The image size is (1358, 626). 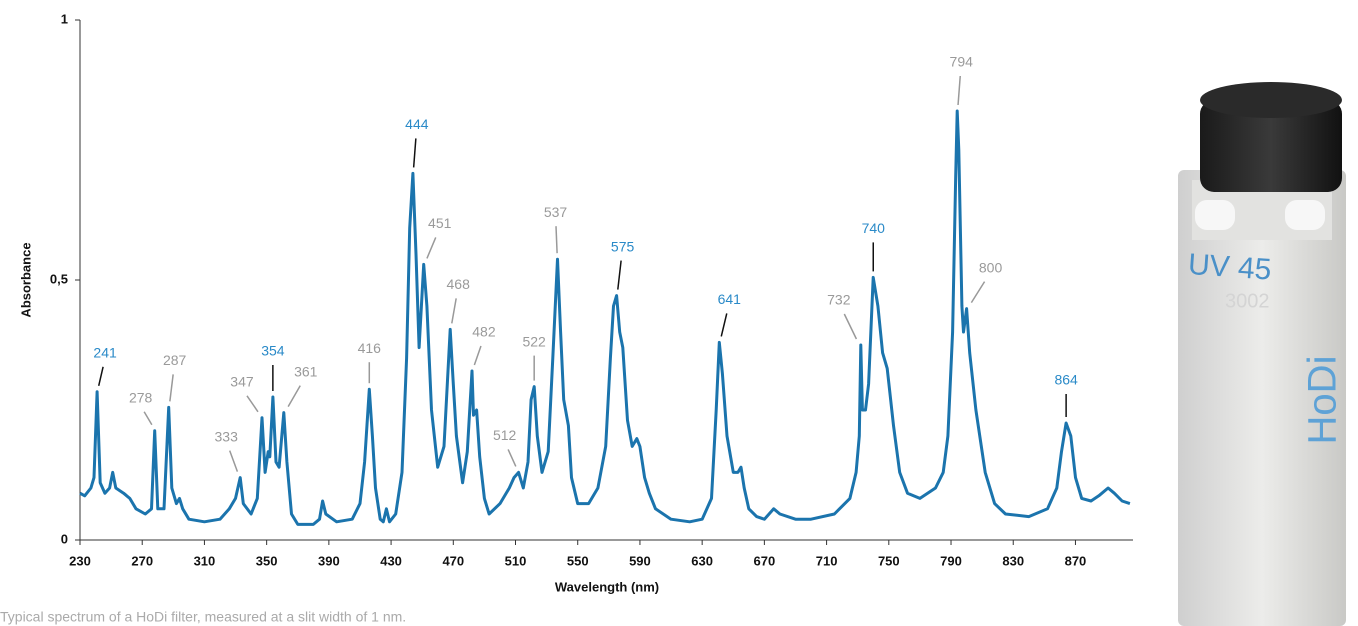 What do you see at coordinates (105, 353) in the screenshot?
I see `peak-label: 241` at bounding box center [105, 353].